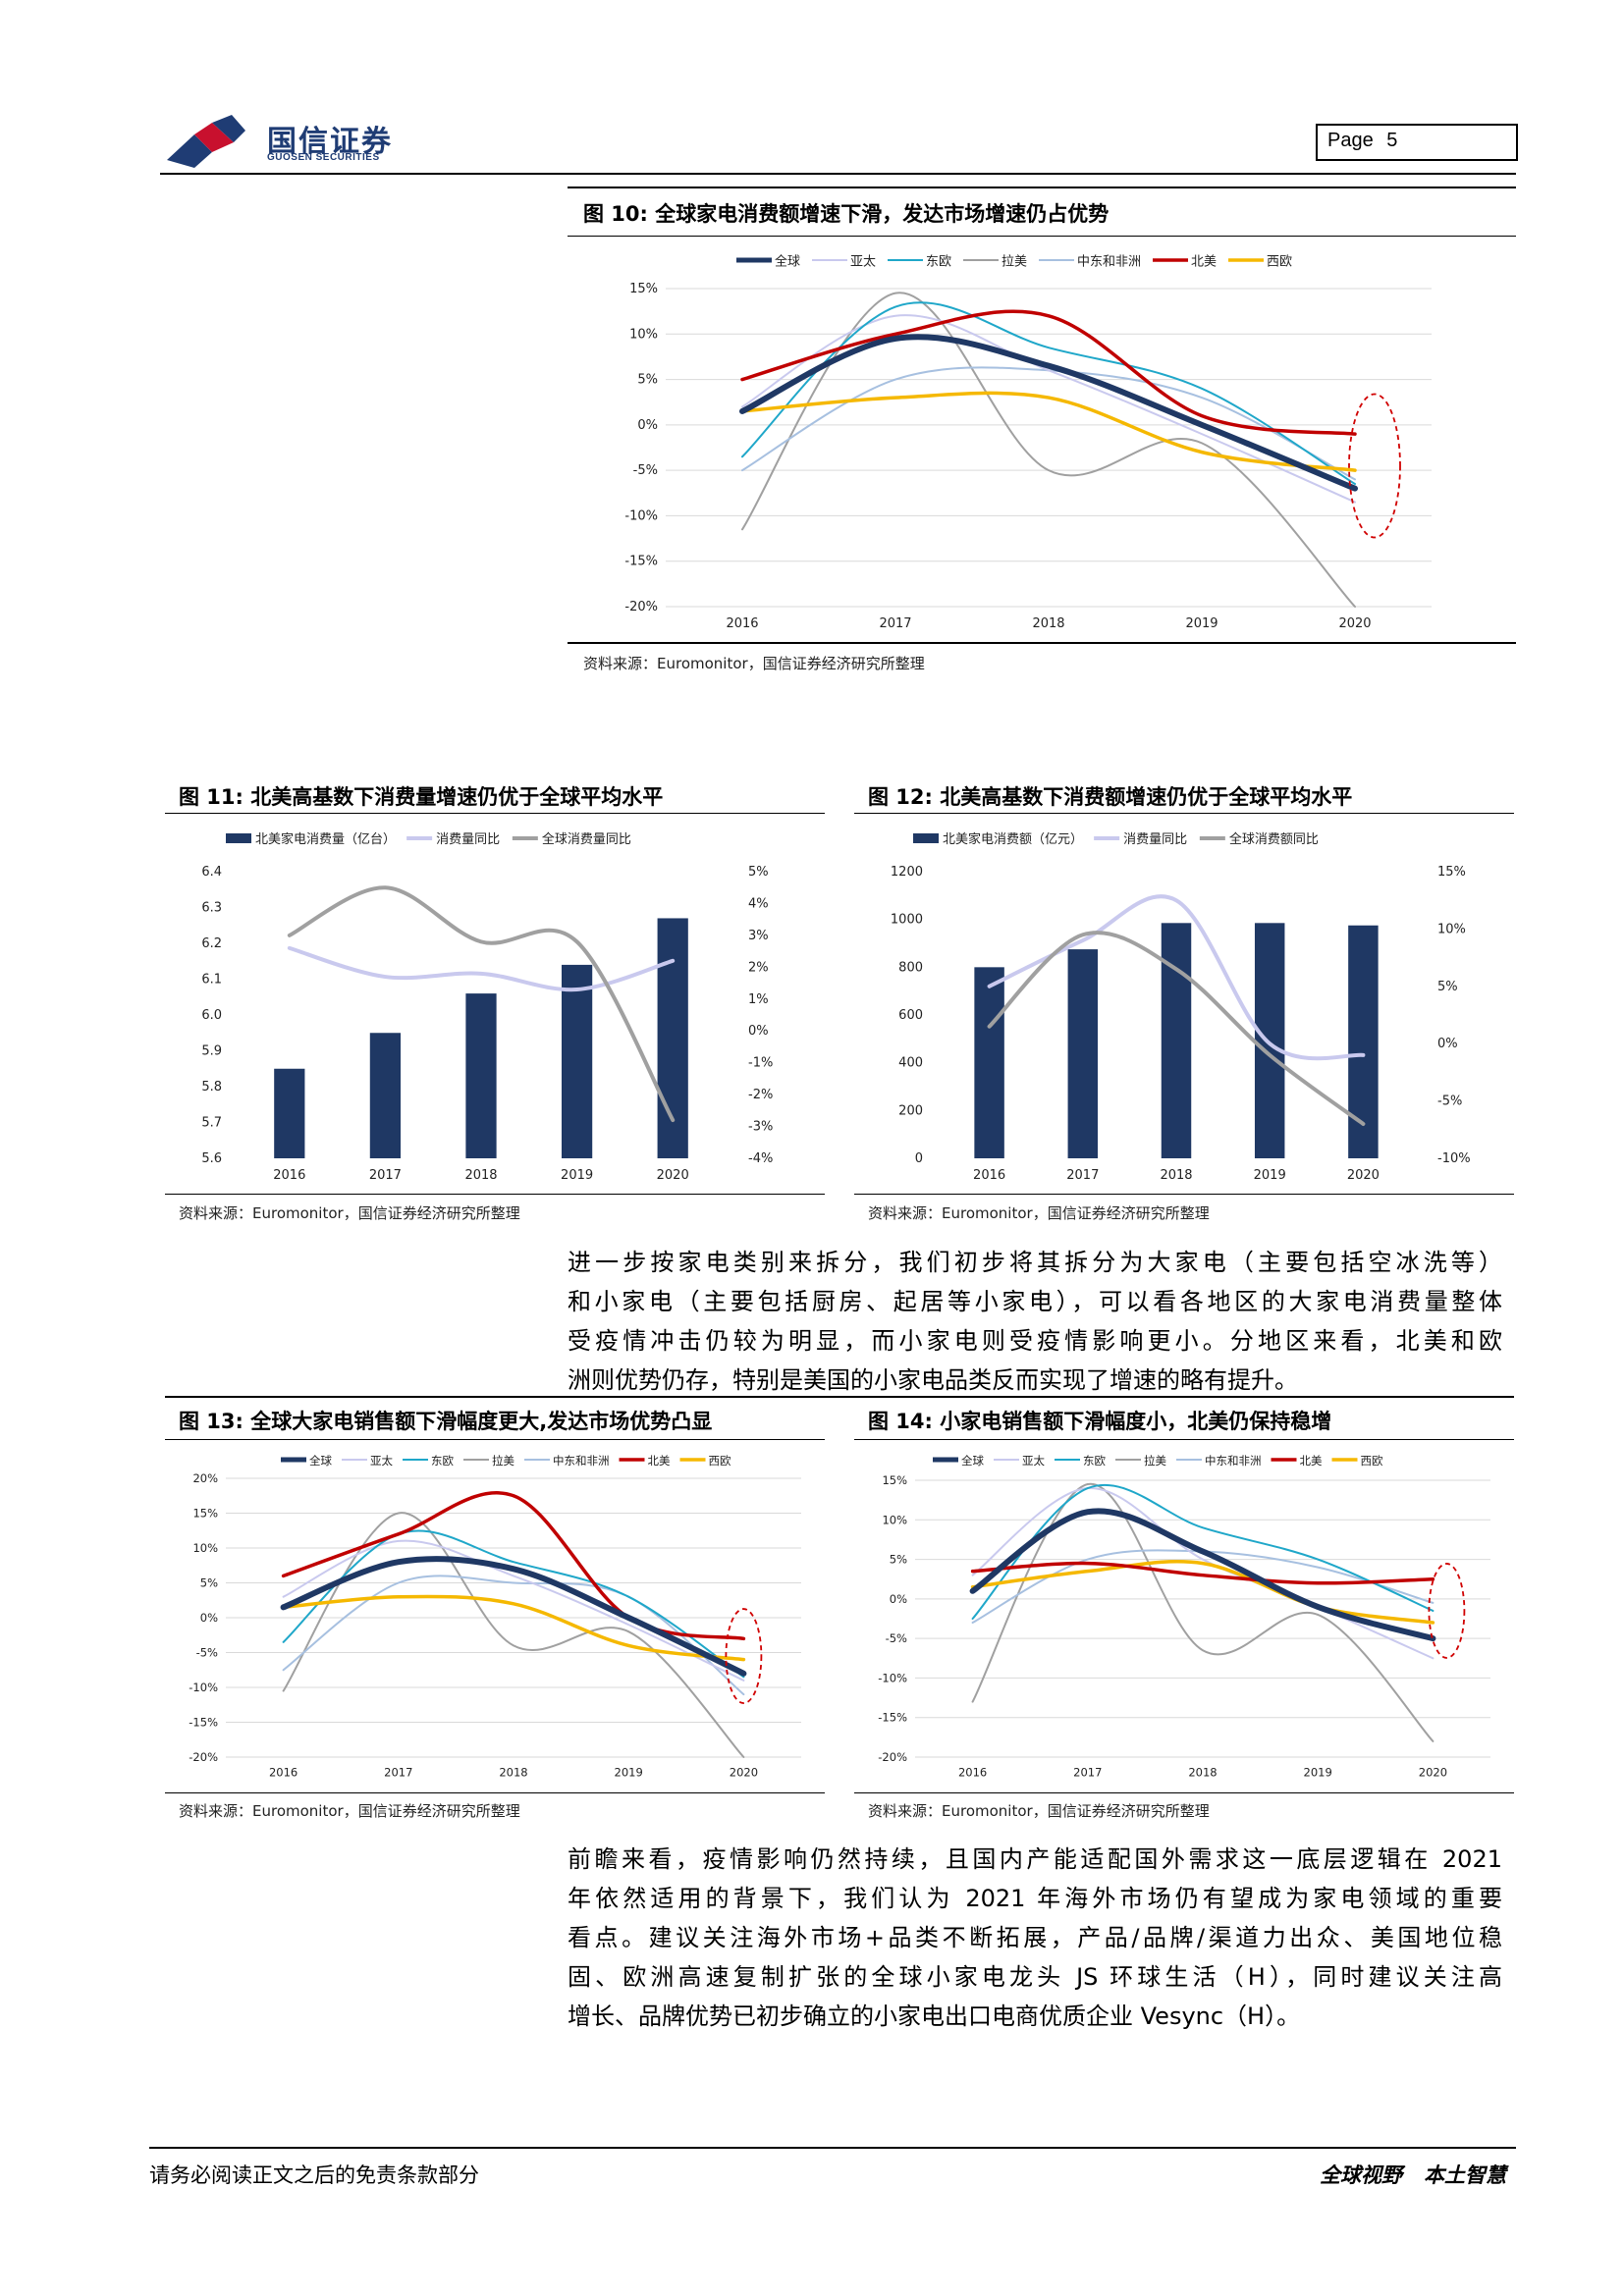  I want to click on y-tick-label: 5.8, so click(211, 1087).